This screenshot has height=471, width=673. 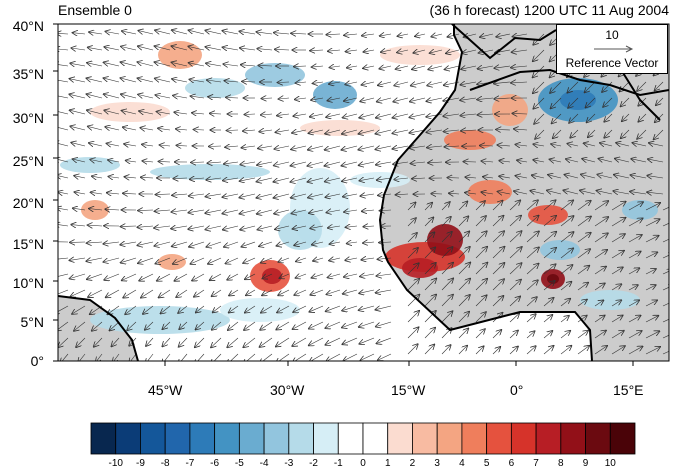 I want to click on colorbar-label: 5, so click(x=487, y=463).